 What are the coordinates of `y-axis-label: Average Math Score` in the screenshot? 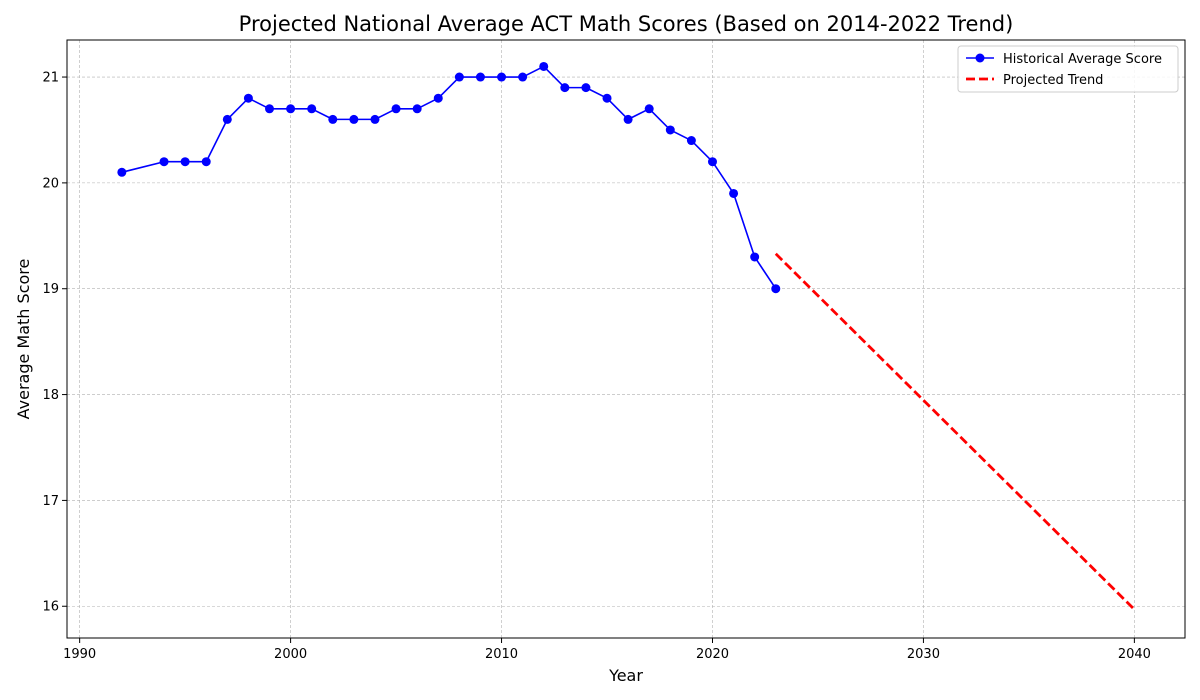 It's located at (23, 339).